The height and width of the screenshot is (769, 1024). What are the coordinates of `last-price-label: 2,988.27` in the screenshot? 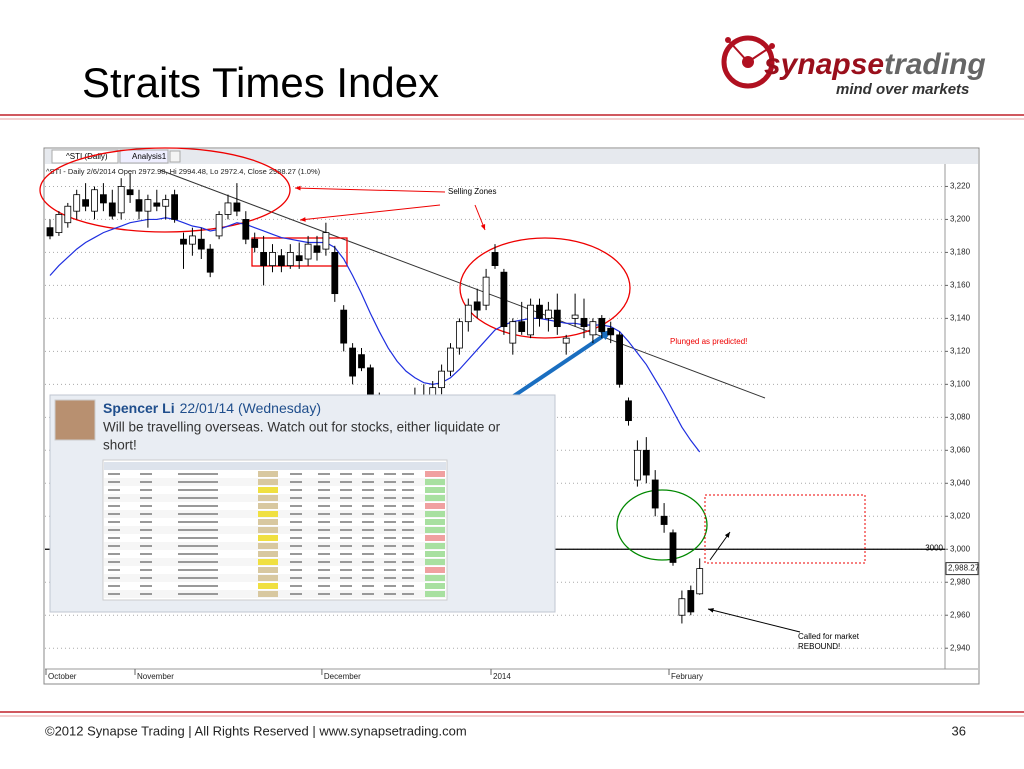 It's located at (964, 568).